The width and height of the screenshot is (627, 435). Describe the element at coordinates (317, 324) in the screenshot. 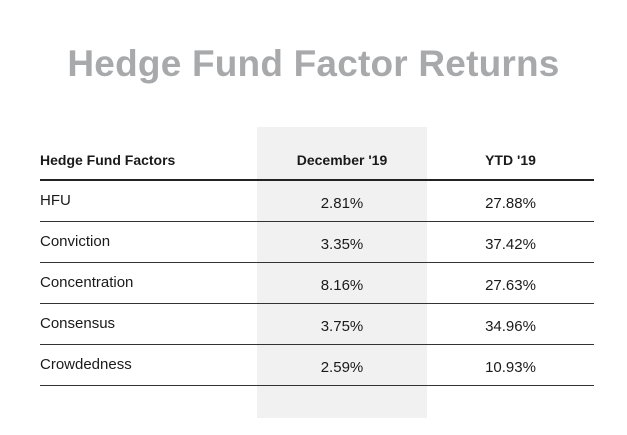

I see `table-row: Consensus 3.75% 34.96%` at that location.